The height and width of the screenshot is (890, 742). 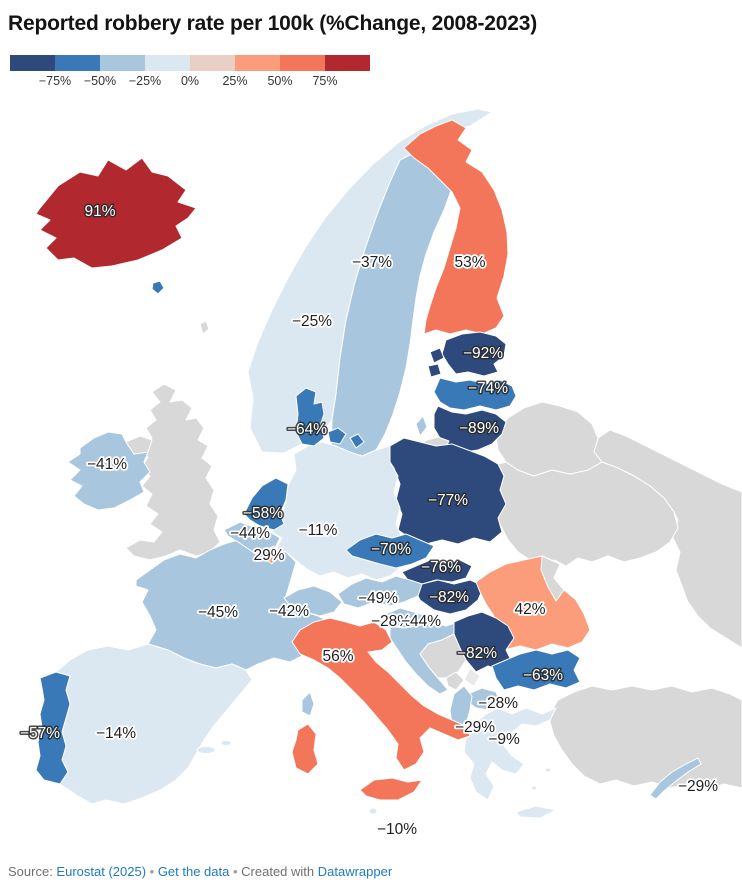 What do you see at coordinates (421, 621) in the screenshot?
I see `label-croatia: −44%` at bounding box center [421, 621].